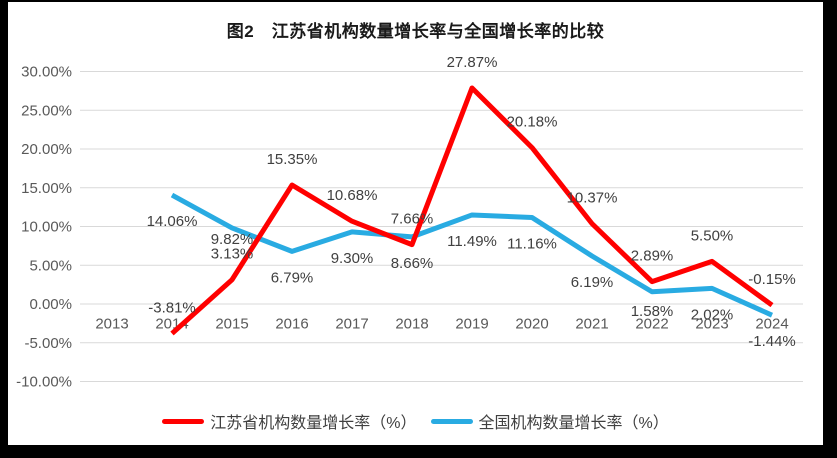 The width and height of the screenshot is (837, 458). Describe the element at coordinates (415, 31) in the screenshot. I see `chart-title: 图2 江苏省机构数量增长率与全国增长率的比较` at that location.